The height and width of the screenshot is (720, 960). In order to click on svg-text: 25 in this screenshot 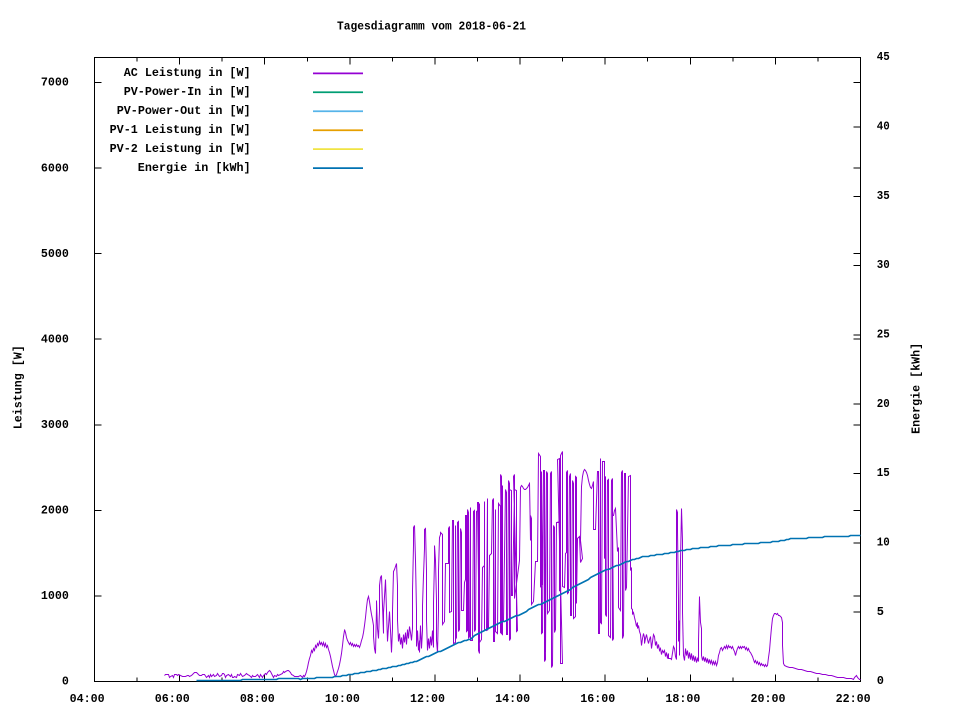, I will do `click(883, 335)`.